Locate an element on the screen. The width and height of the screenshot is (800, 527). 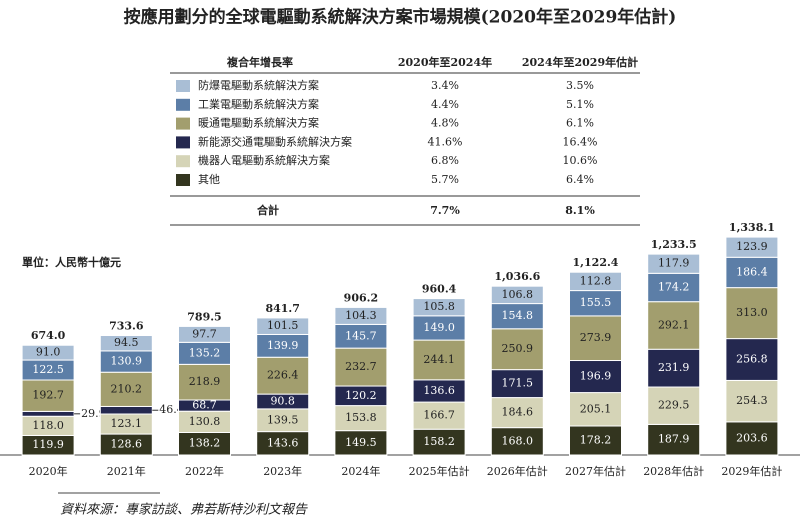
cagr-value: 6.8% is located at coordinates (445, 160).